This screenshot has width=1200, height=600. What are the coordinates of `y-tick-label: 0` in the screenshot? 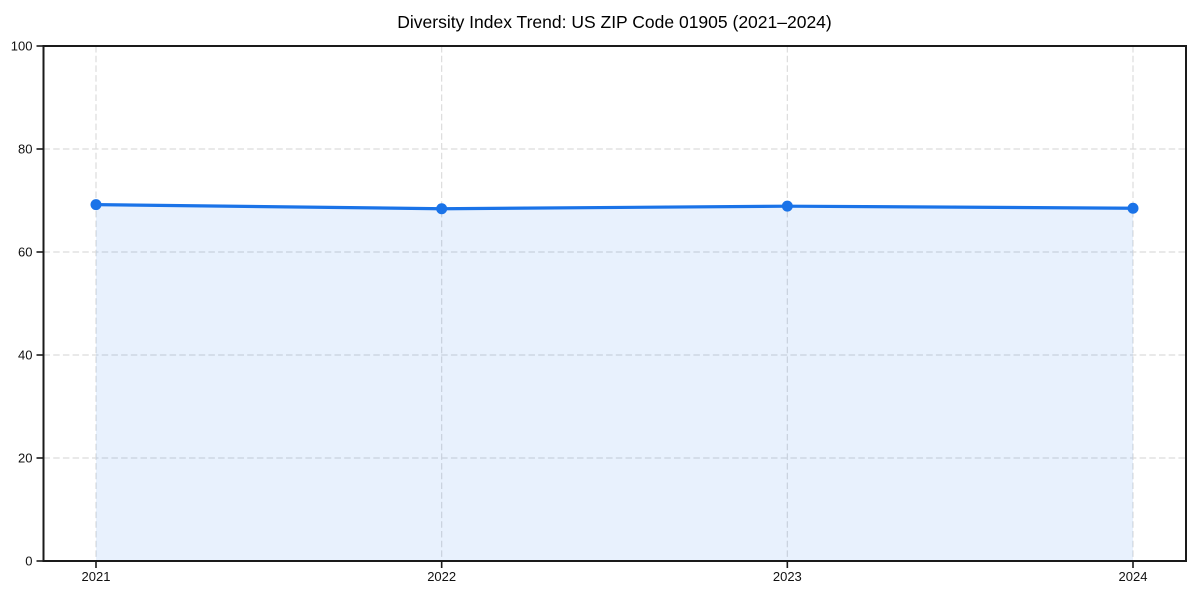 It's located at (28, 561).